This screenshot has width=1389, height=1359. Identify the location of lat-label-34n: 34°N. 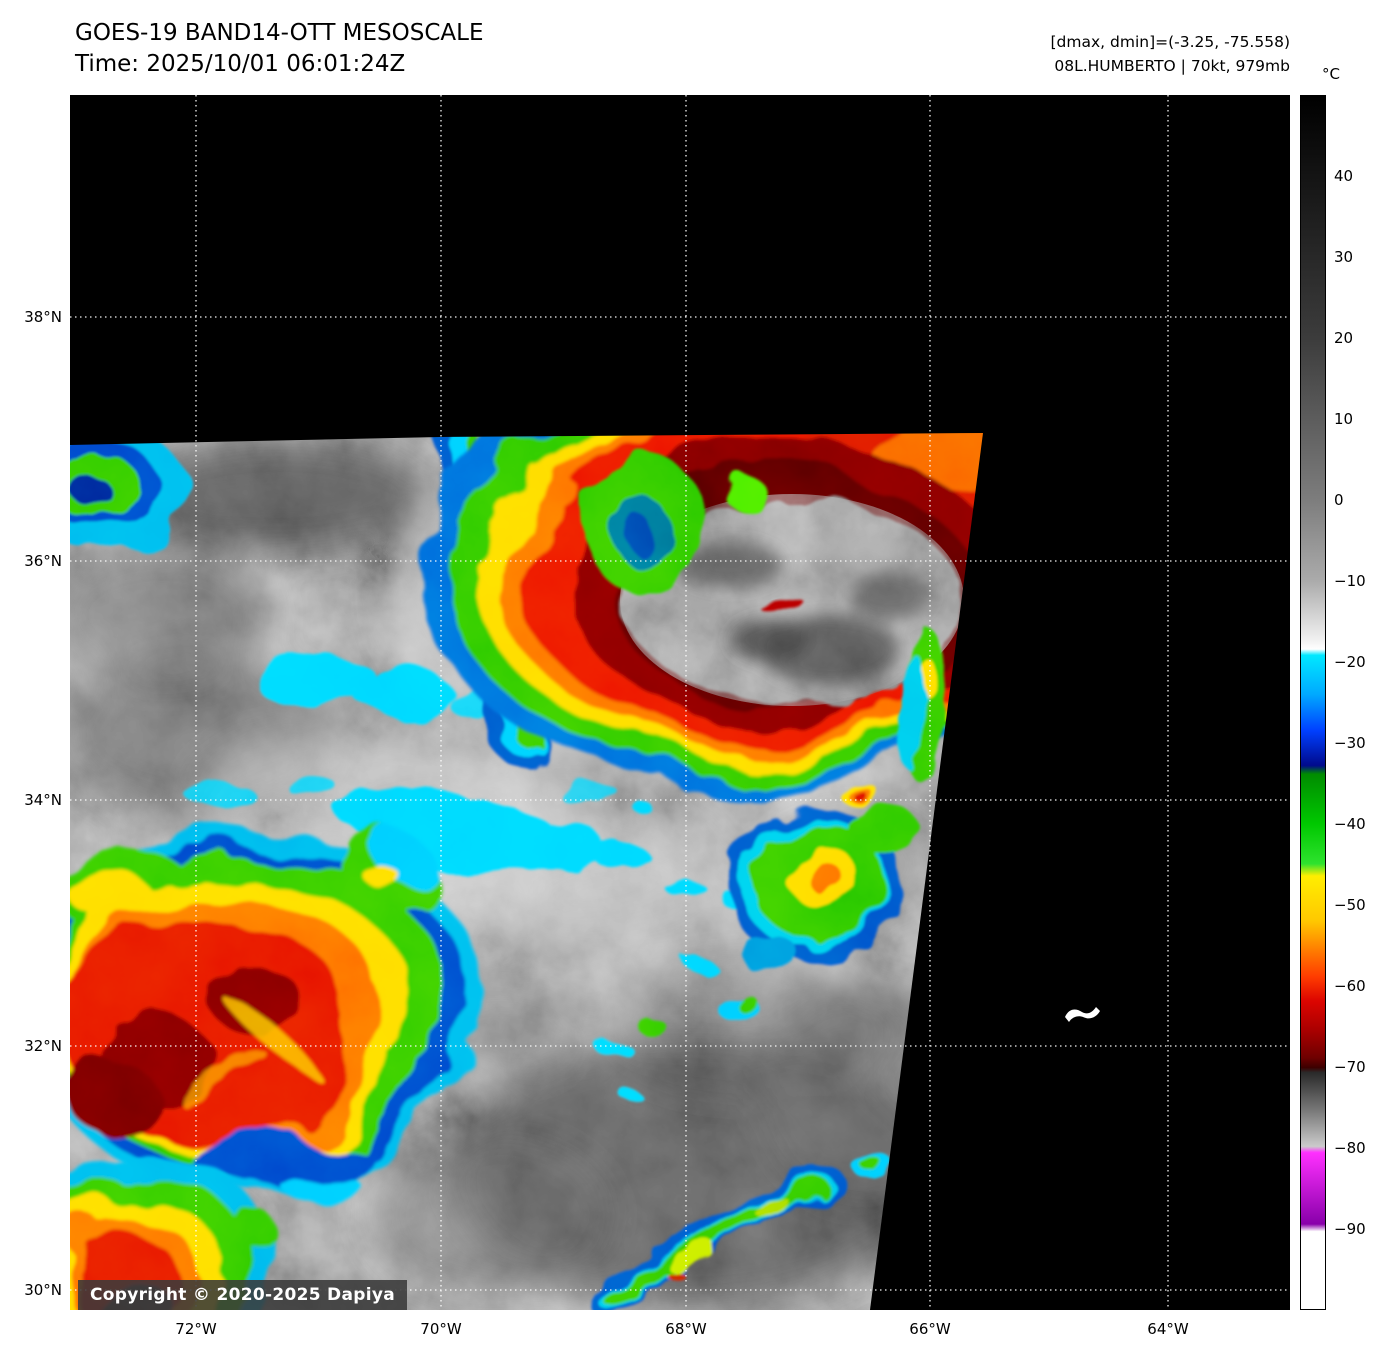
(43, 800).